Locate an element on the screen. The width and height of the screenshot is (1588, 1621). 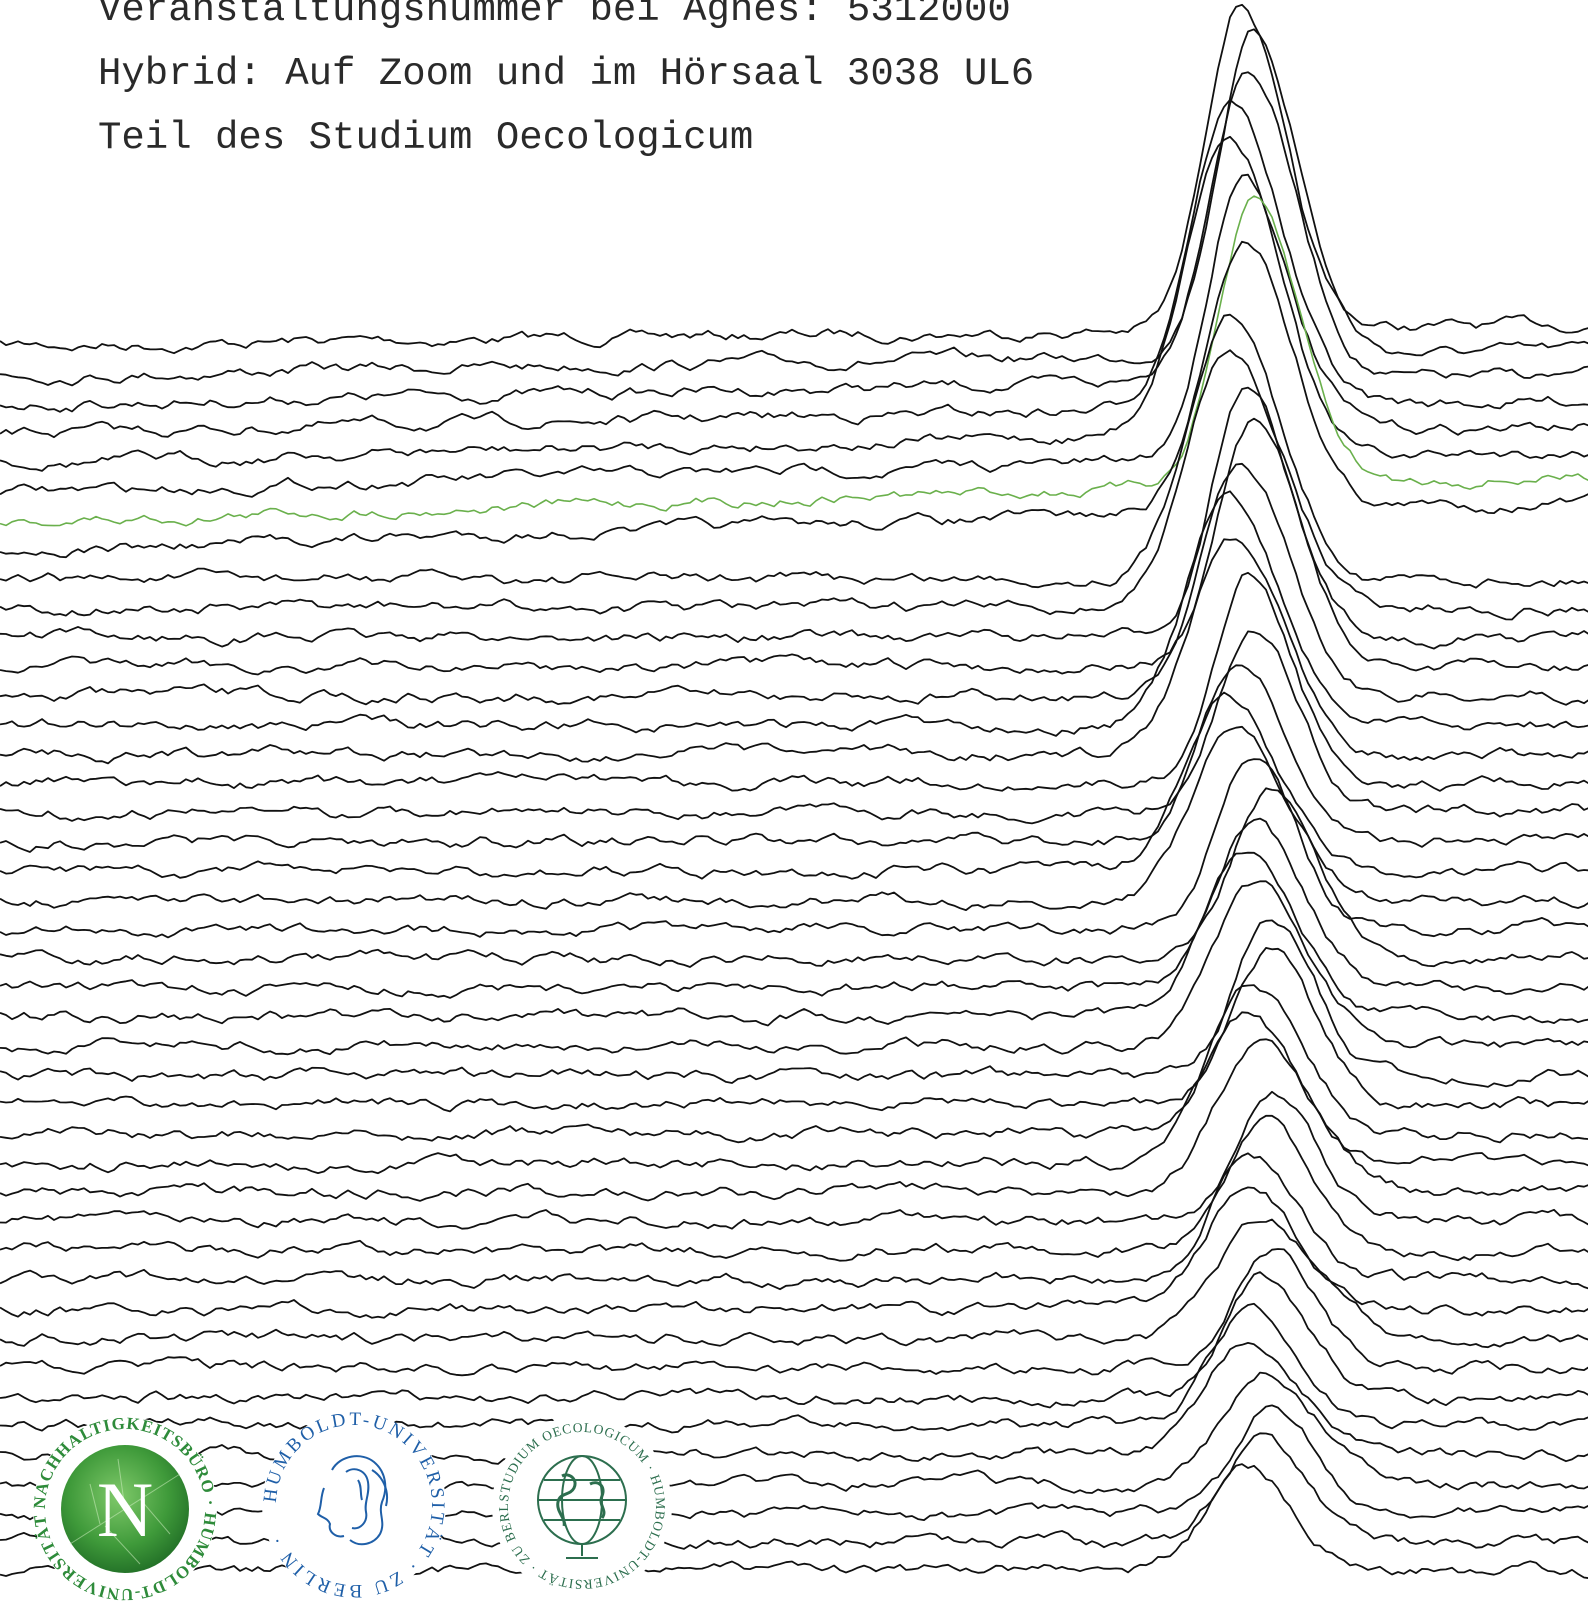
format-line: Hybrid: Auf Zoom und im Hörsaal 3038 UL6 is located at coordinates (566, 74).